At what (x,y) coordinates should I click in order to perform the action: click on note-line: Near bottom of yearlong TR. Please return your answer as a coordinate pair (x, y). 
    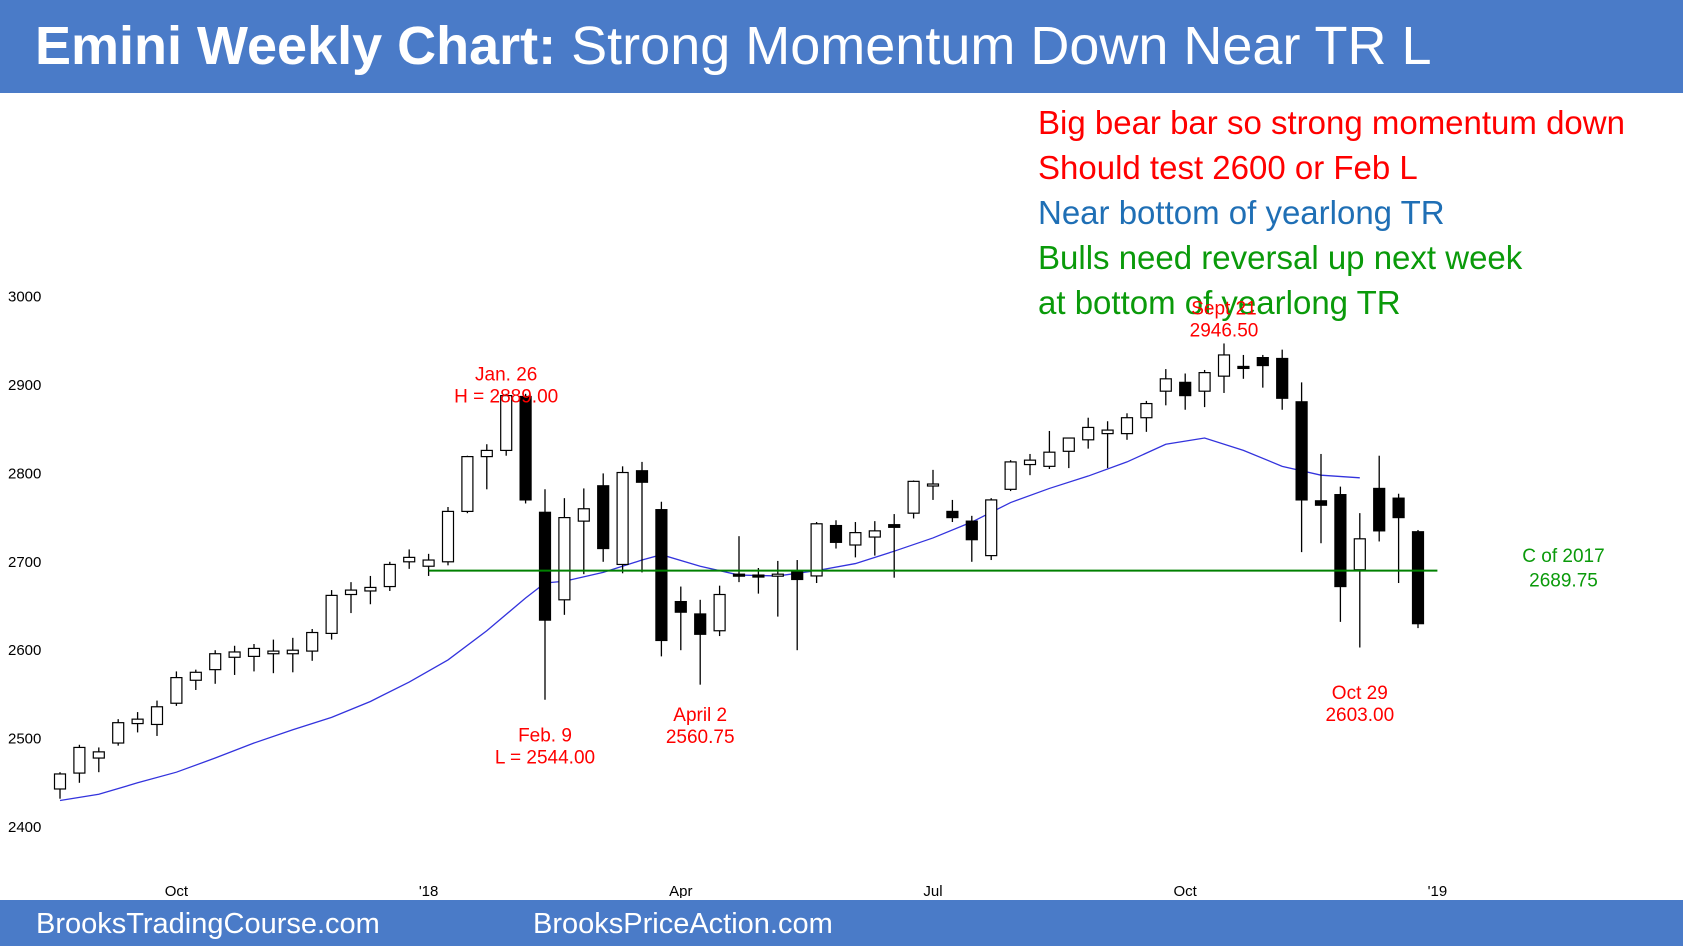
    Looking at the image, I should click on (1241, 212).